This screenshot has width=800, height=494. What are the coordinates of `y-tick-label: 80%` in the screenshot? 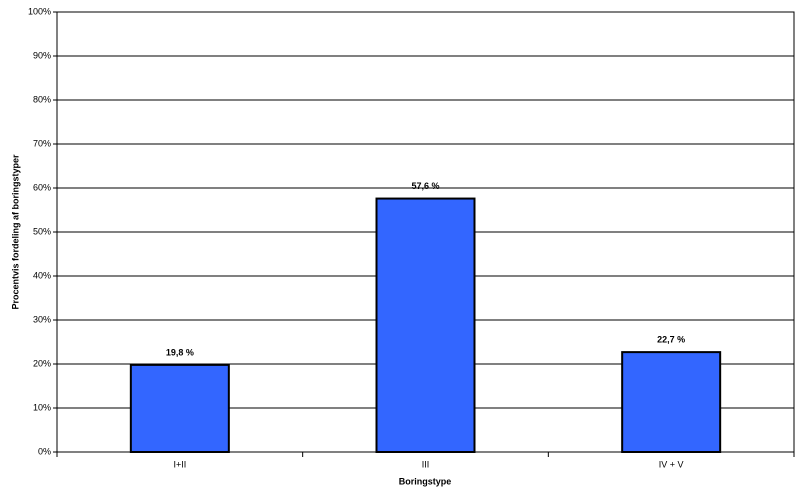 It's located at (42, 99).